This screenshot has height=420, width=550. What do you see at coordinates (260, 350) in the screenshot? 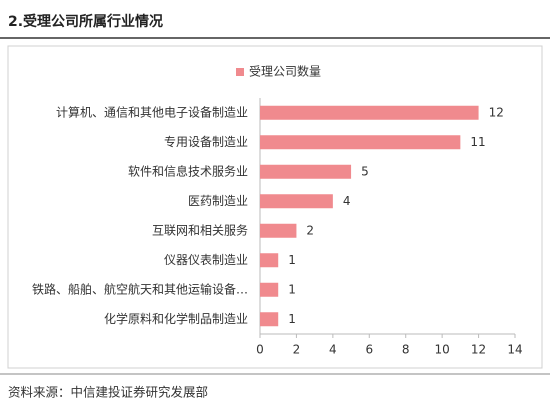
I see `x-tick-label: 0` at bounding box center [260, 350].